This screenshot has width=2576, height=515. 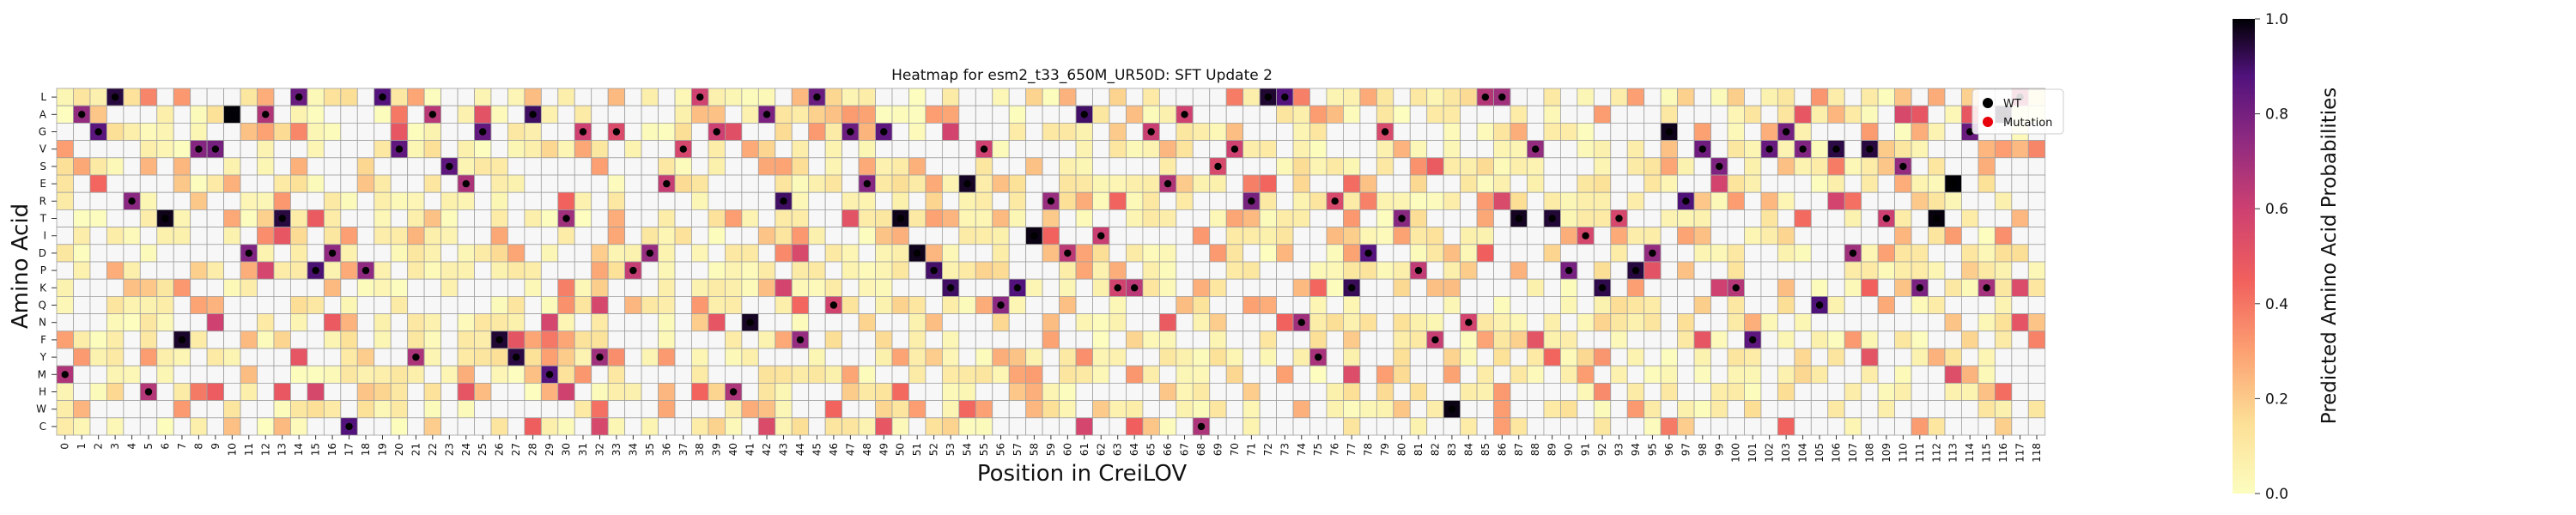 I want to click on x-tick-label: 62, so click(x=1101, y=449).